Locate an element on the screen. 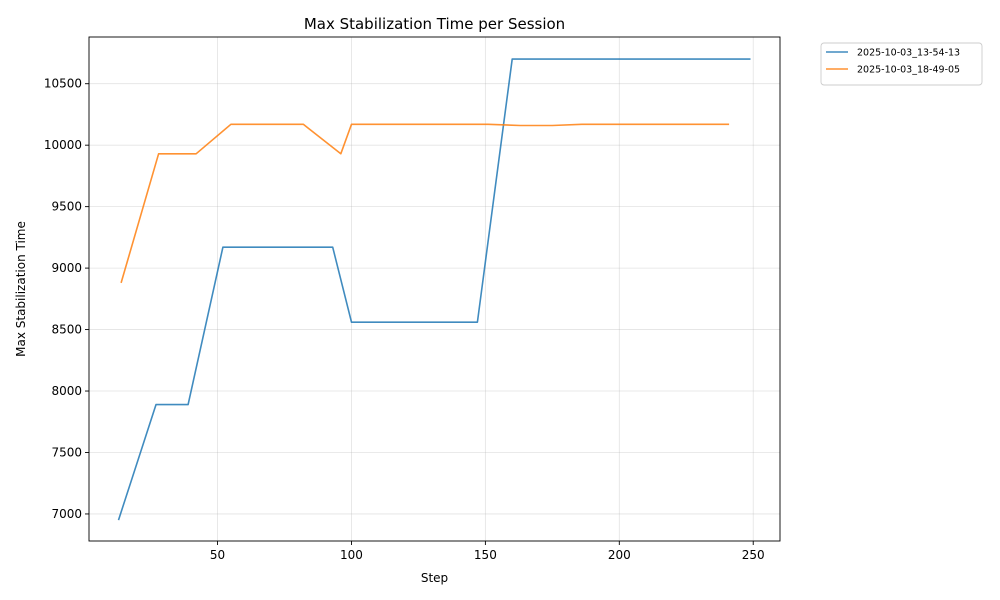 This screenshot has height=600, width=1000. legend-frame is located at coordinates (901, 64).